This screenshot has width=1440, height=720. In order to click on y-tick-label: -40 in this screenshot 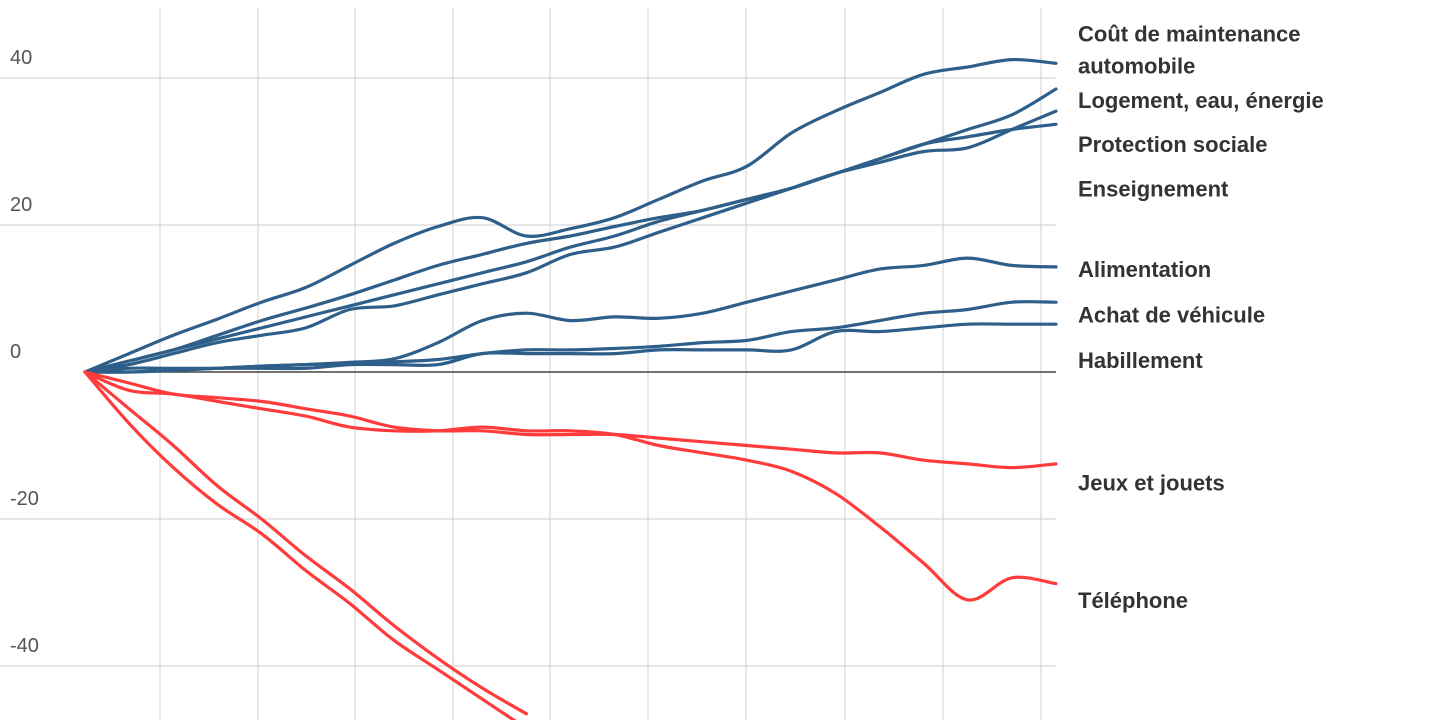, I will do `click(24, 646)`.